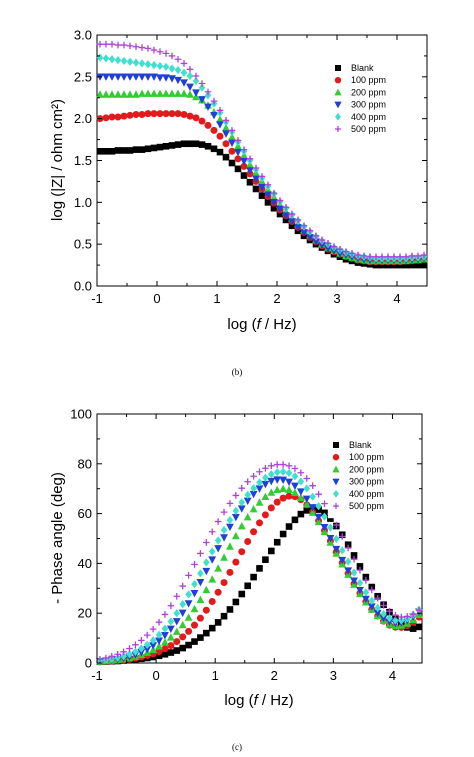  What do you see at coordinates (155, 675) in the screenshot?
I see `x-tick-label: 0` at bounding box center [155, 675].